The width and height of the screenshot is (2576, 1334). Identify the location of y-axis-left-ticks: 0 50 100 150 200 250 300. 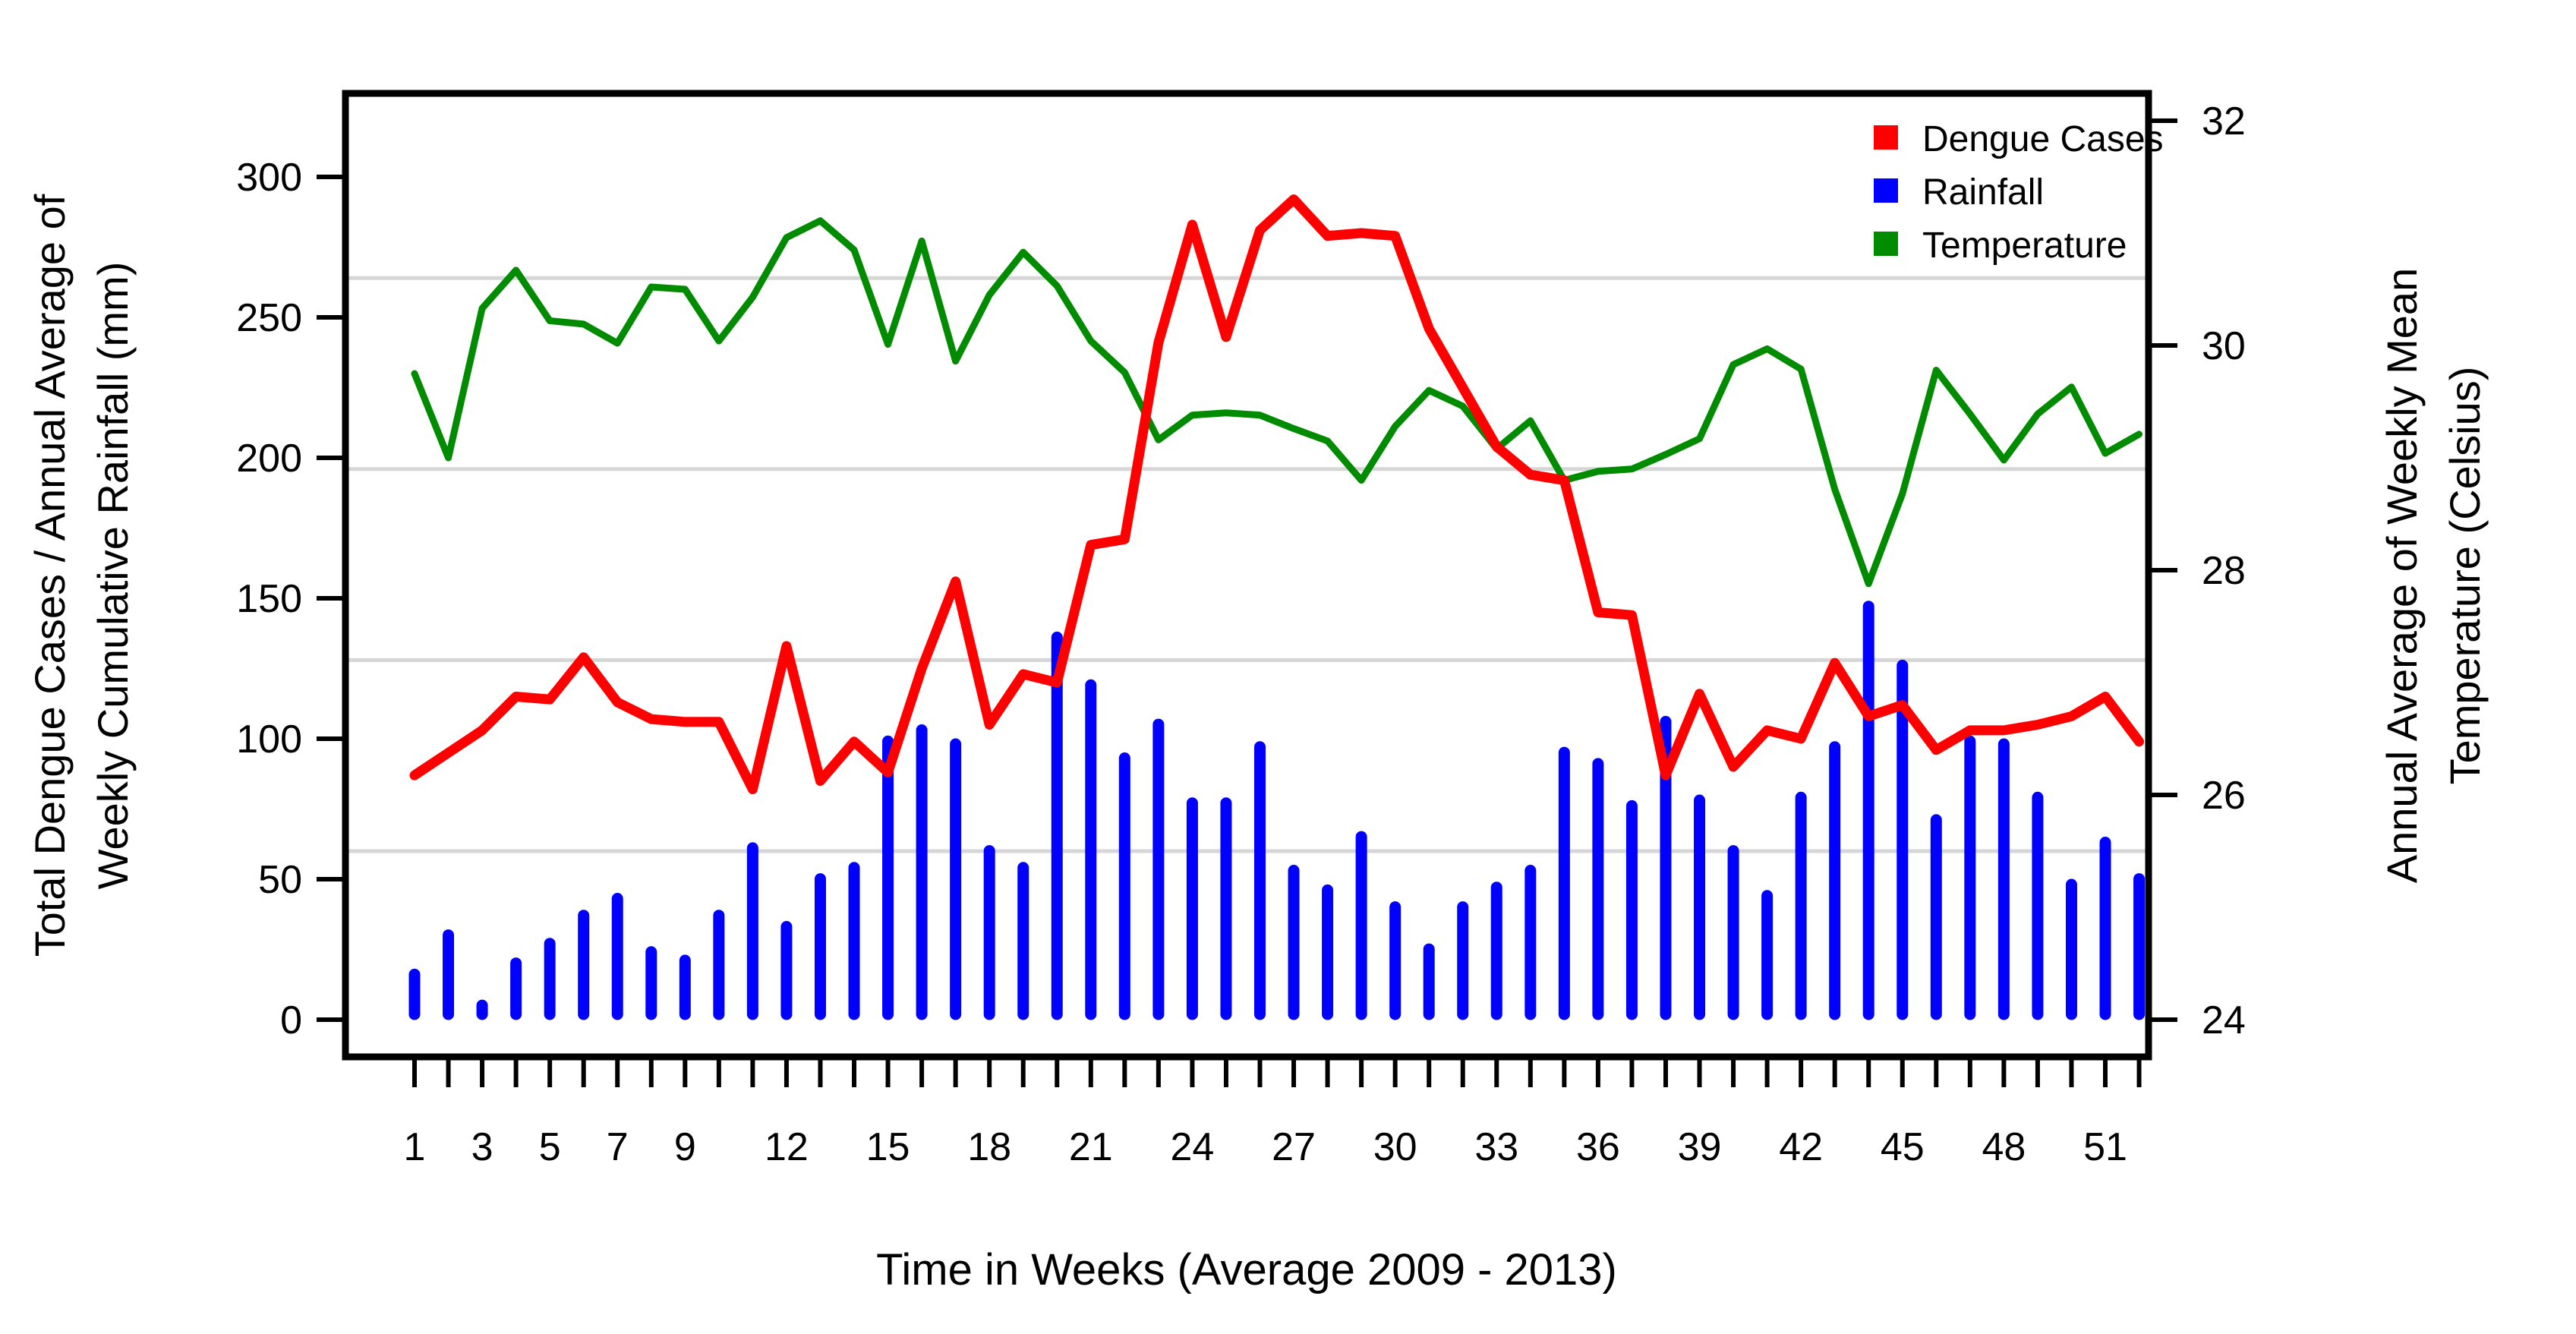
(290, 599).